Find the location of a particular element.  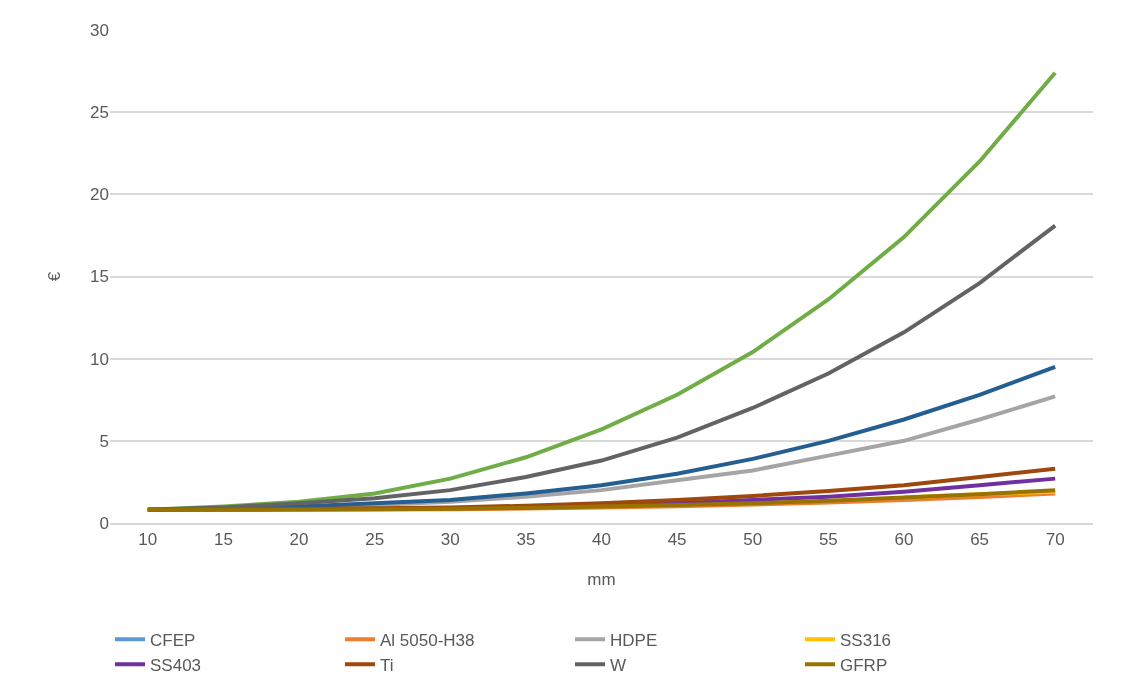

y-tick-label: 30 is located at coordinates (99, 30).